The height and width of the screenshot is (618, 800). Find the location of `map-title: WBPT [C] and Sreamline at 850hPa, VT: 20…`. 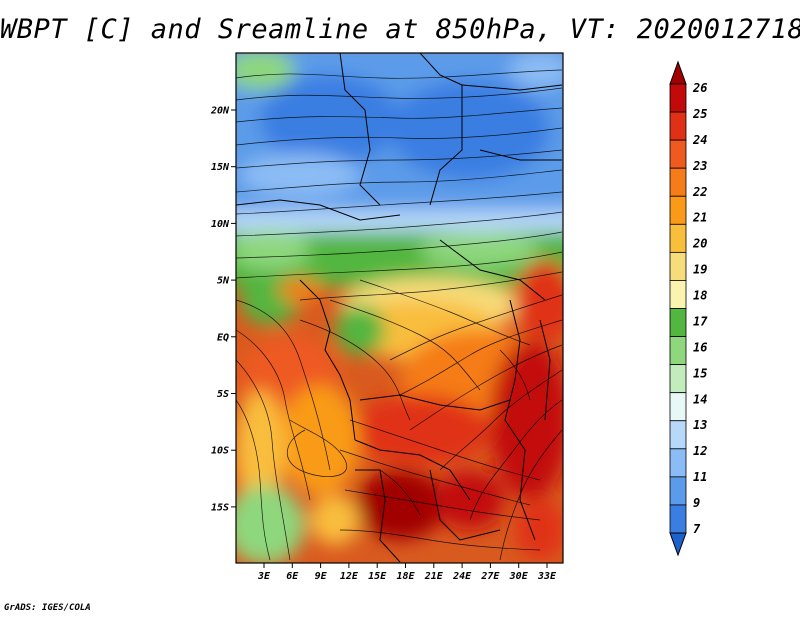

map-title: WBPT [C] and Sreamline at 850hPa, VT: 20… is located at coordinates (400, 29).